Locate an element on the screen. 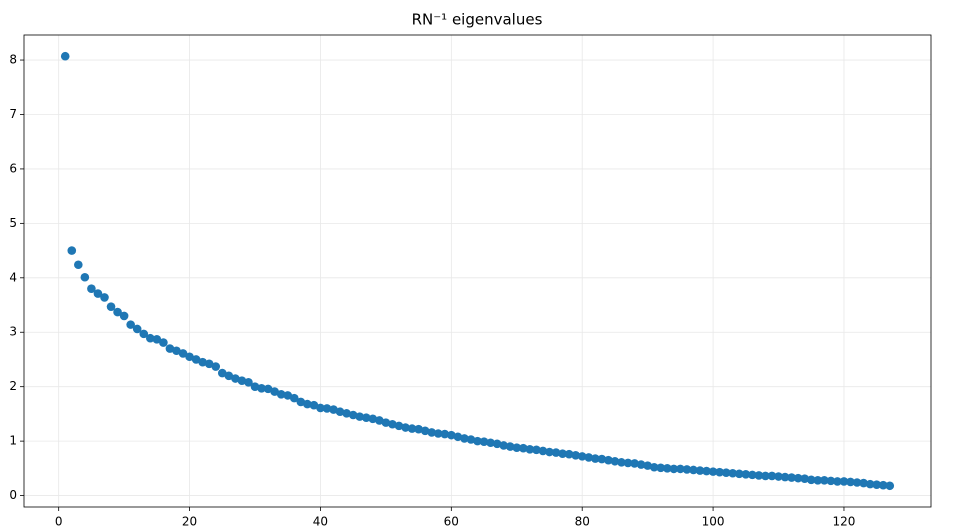 This screenshot has width=968, height=532. x-tick-label: 120 is located at coordinates (844, 522).